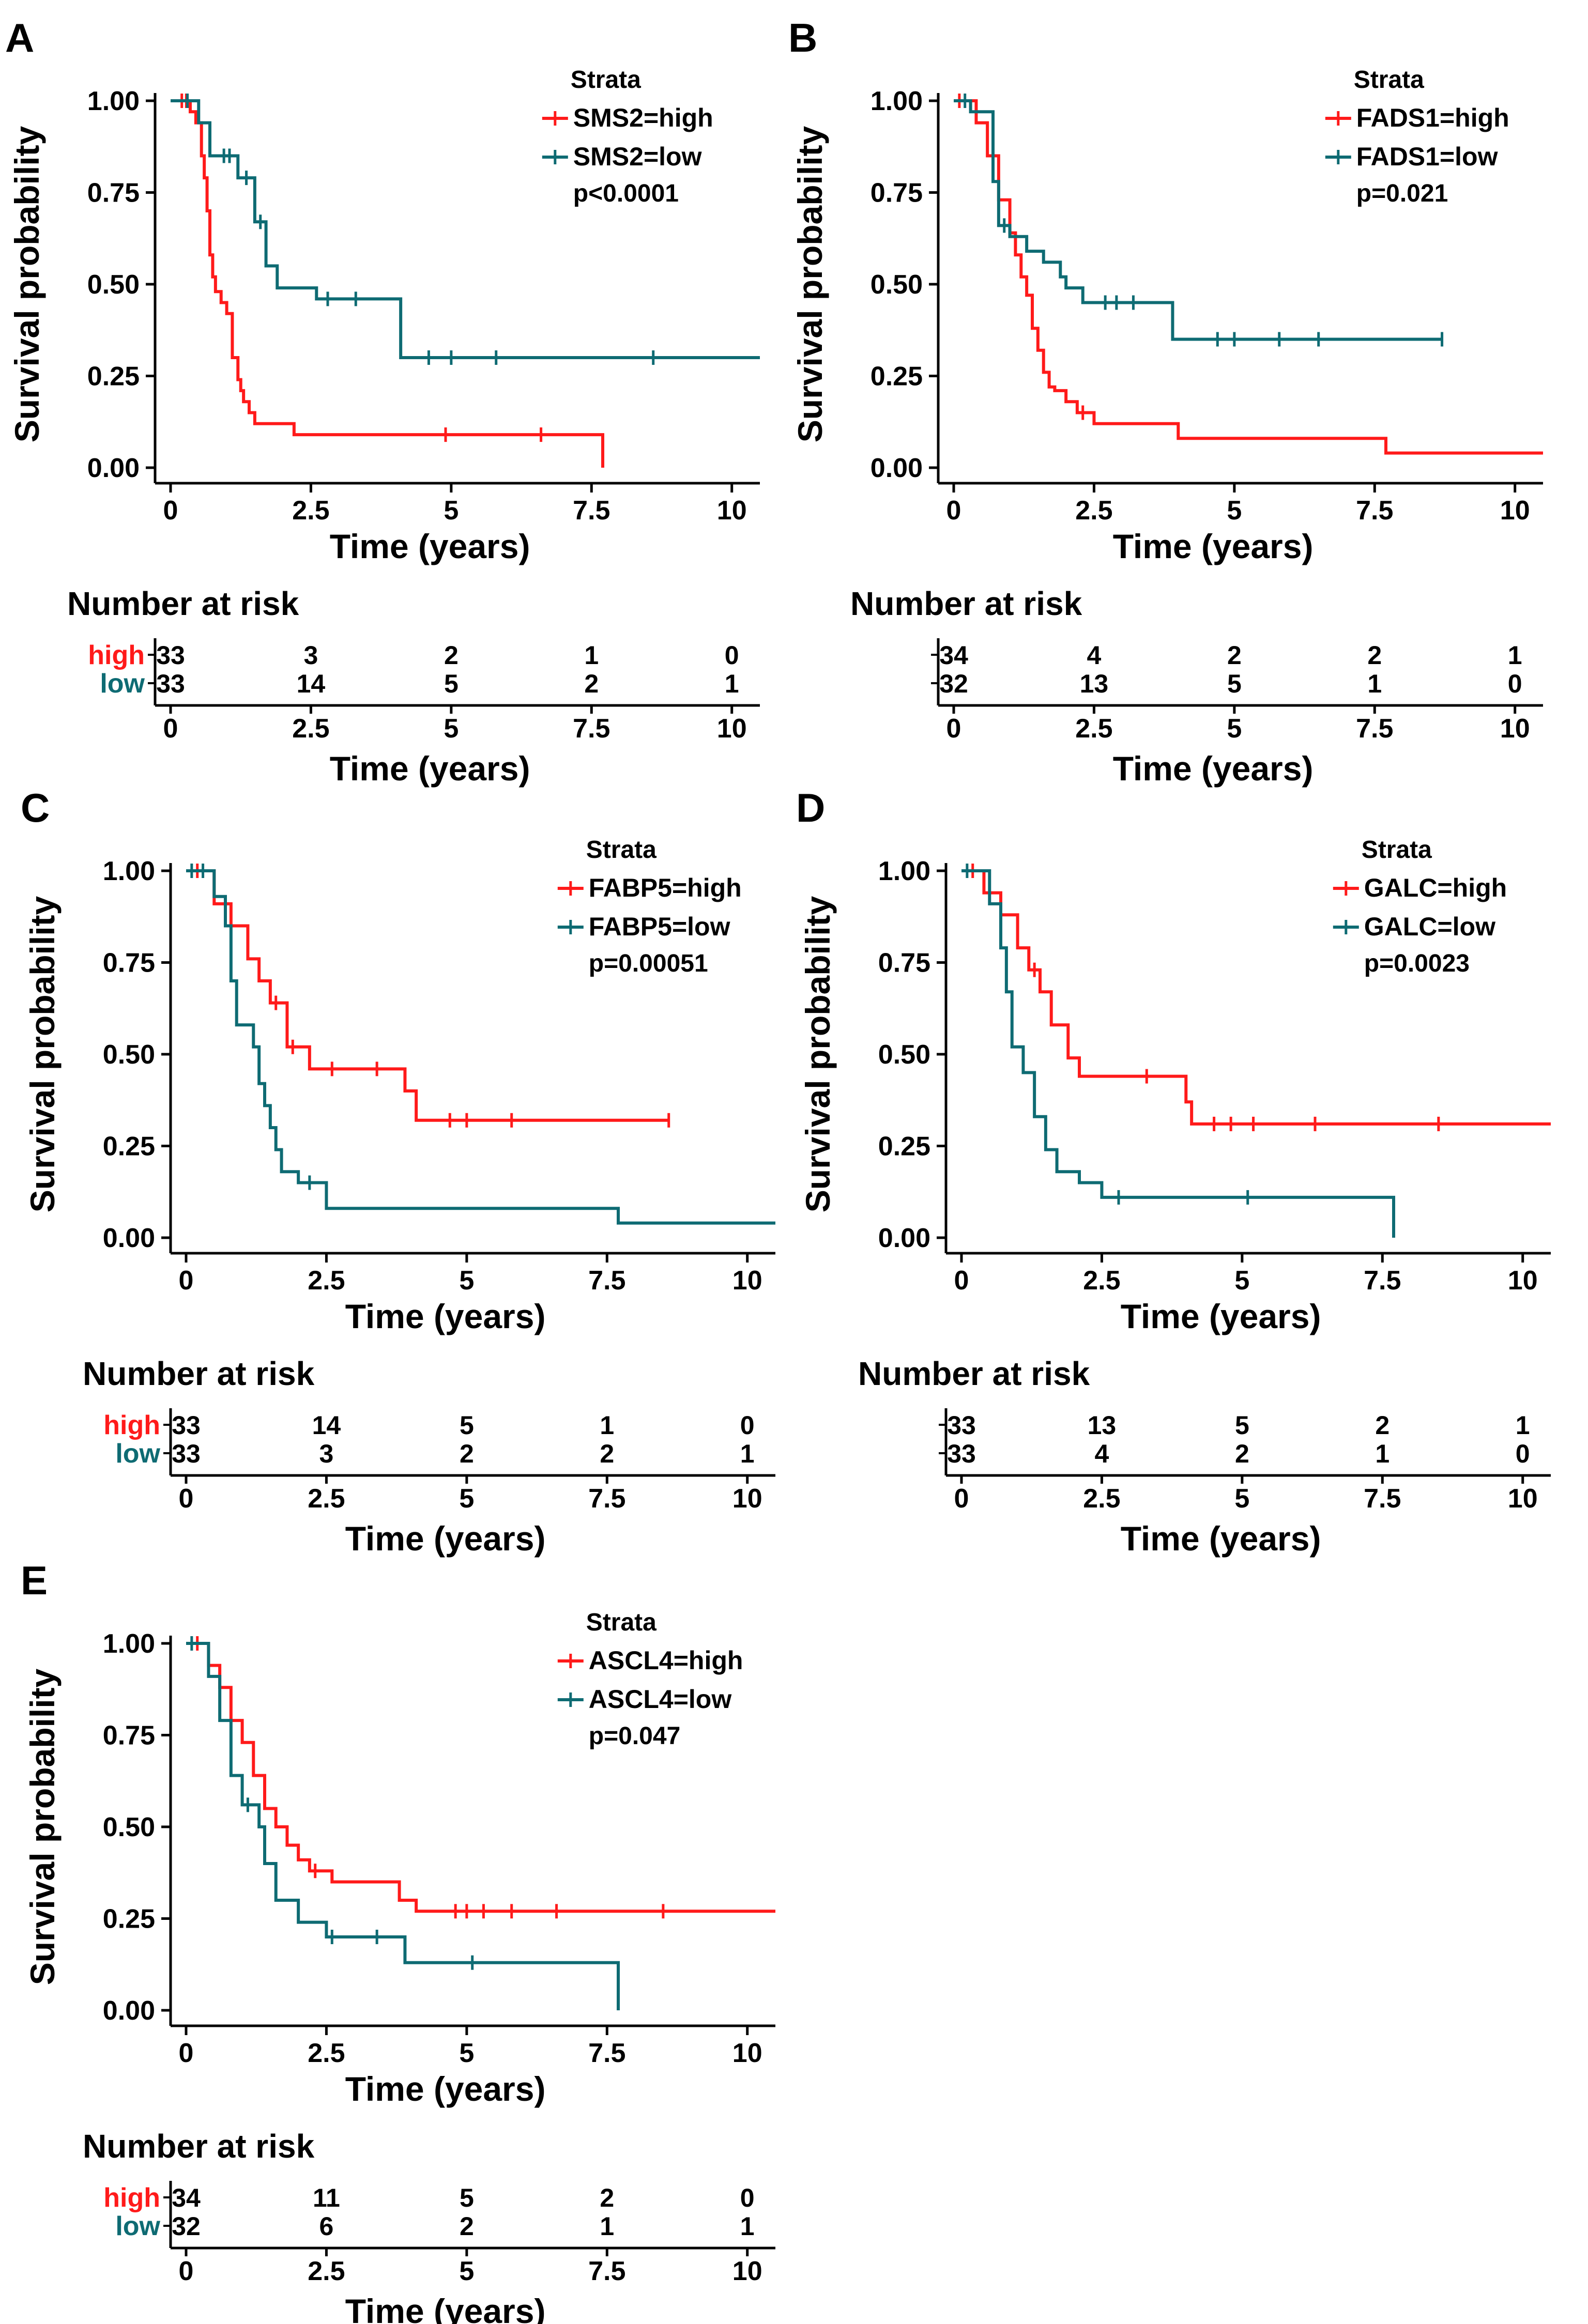 This screenshot has width=1588, height=2324. What do you see at coordinates (36, 807) in the screenshot?
I see `panel-label: C` at bounding box center [36, 807].